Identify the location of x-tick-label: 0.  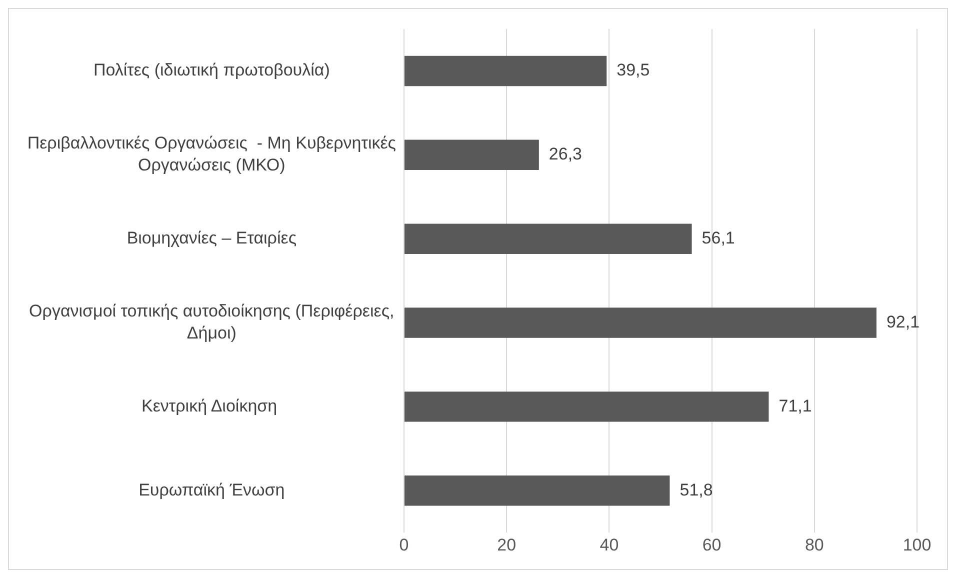
(404, 544).